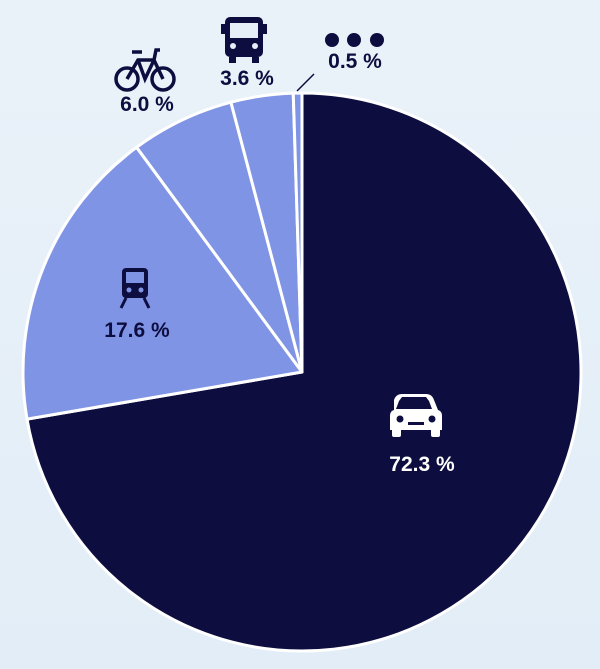 The height and width of the screenshot is (669, 600). What do you see at coordinates (305, 82) in the screenshot?
I see `leader-line-other` at bounding box center [305, 82].